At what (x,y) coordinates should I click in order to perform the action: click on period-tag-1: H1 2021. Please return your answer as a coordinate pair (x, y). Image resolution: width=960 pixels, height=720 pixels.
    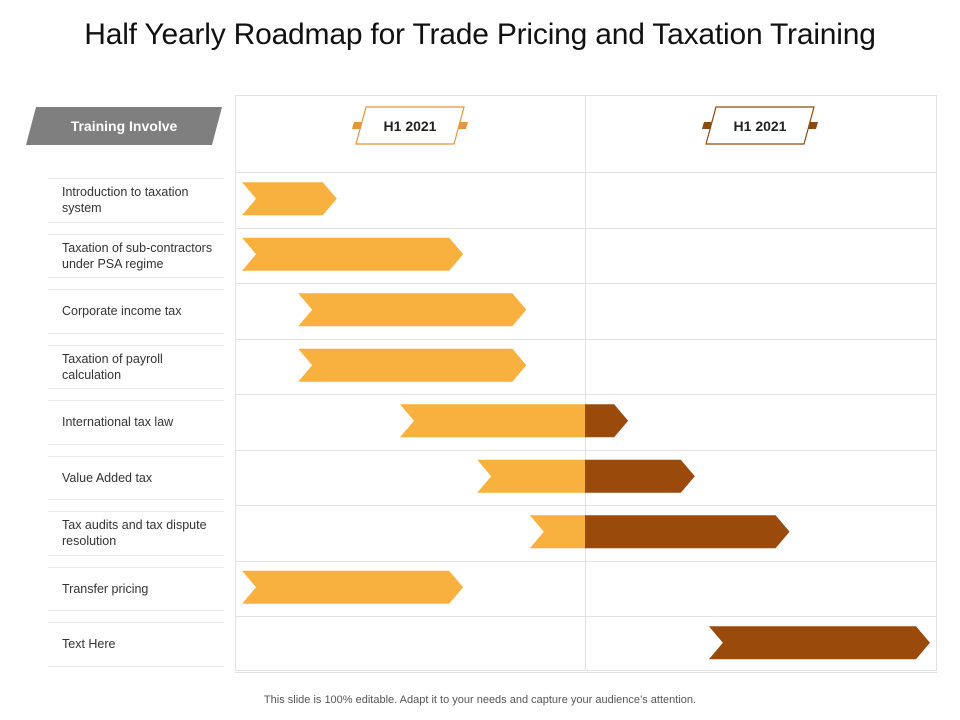
    Looking at the image, I should click on (410, 126).